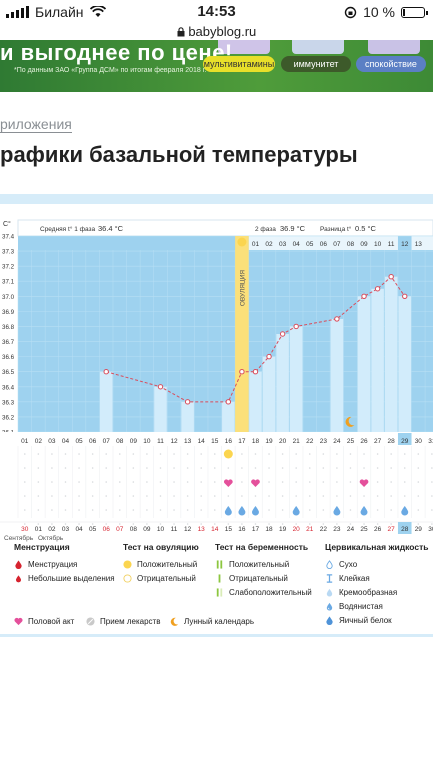 Image resolution: width=433 pixels, height=770 pixels. What do you see at coordinates (379, 12) in the screenshot?
I see `battery-percent: 10 %` at bounding box center [379, 12].